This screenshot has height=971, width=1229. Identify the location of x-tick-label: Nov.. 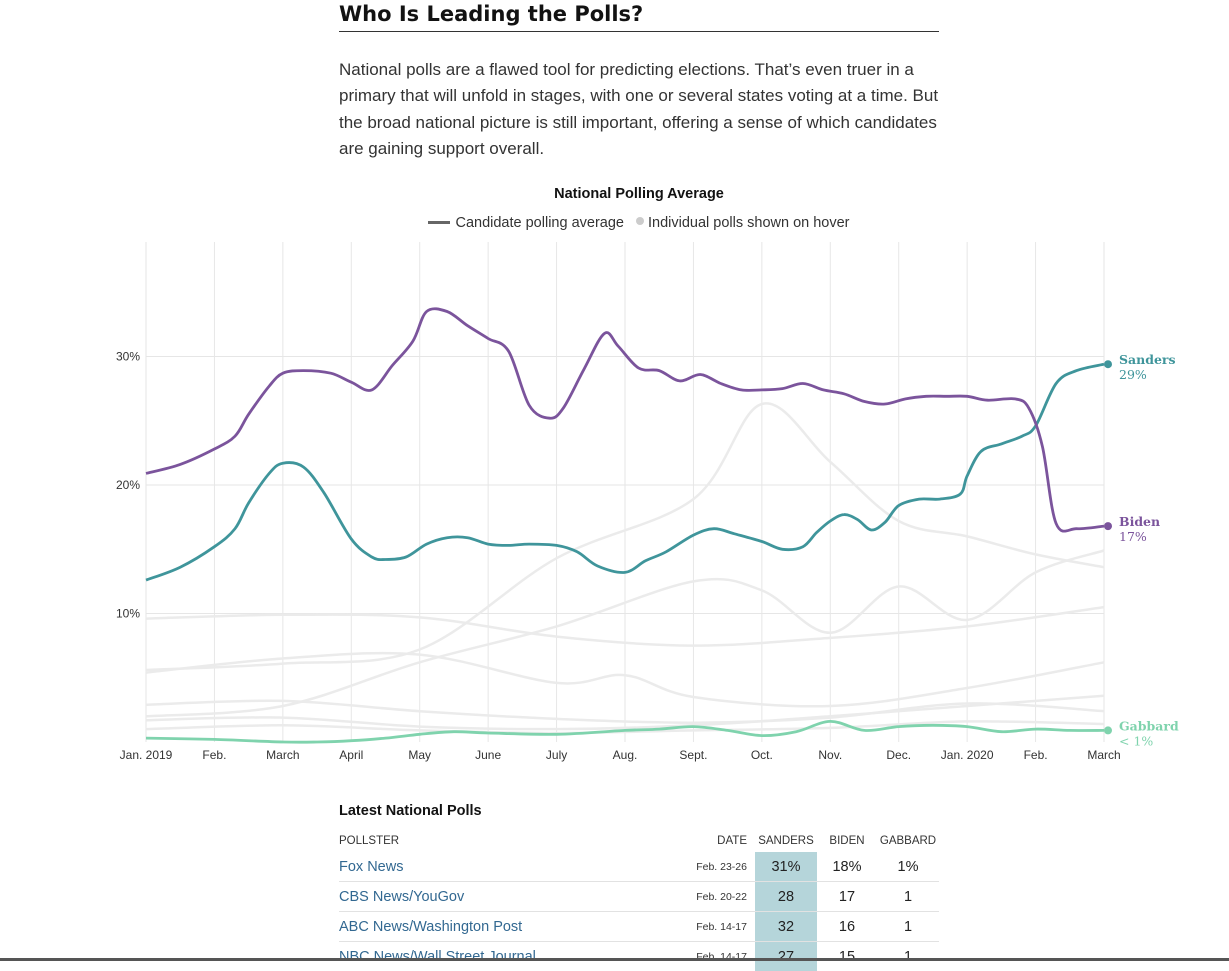
(830, 755).